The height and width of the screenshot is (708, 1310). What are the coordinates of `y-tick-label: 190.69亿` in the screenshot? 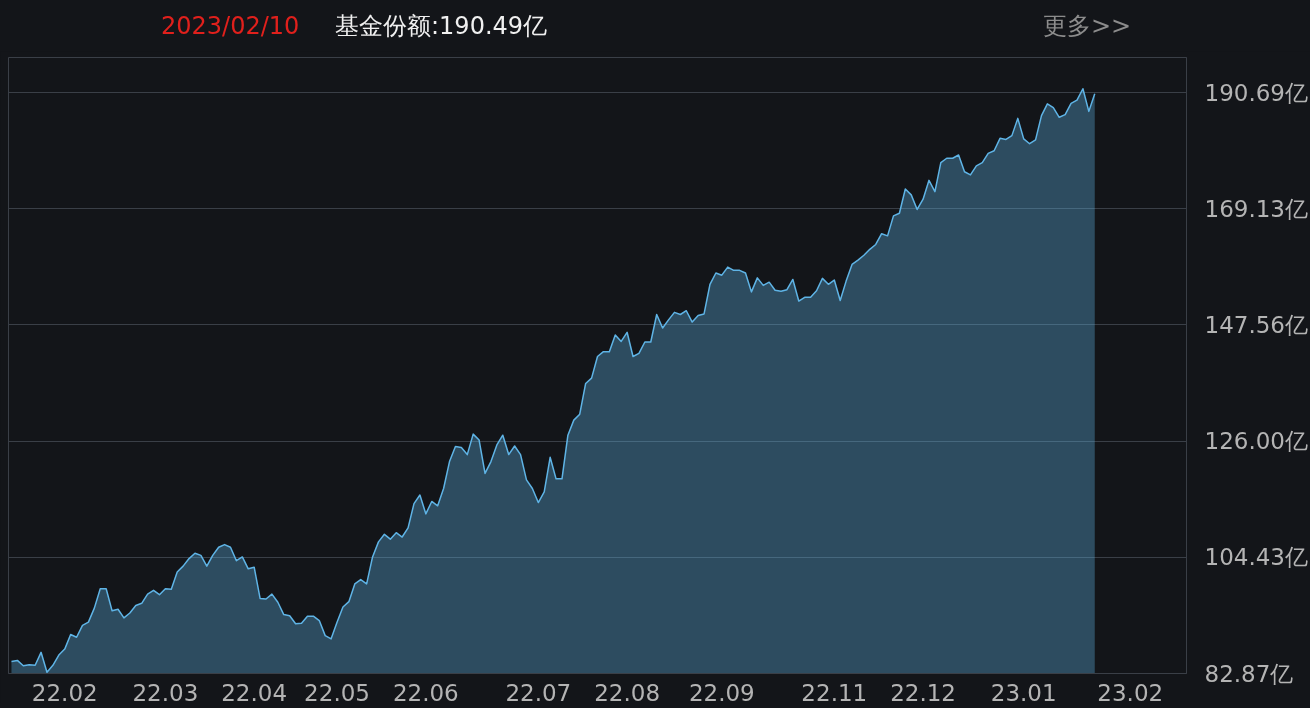 It's located at (1256, 92).